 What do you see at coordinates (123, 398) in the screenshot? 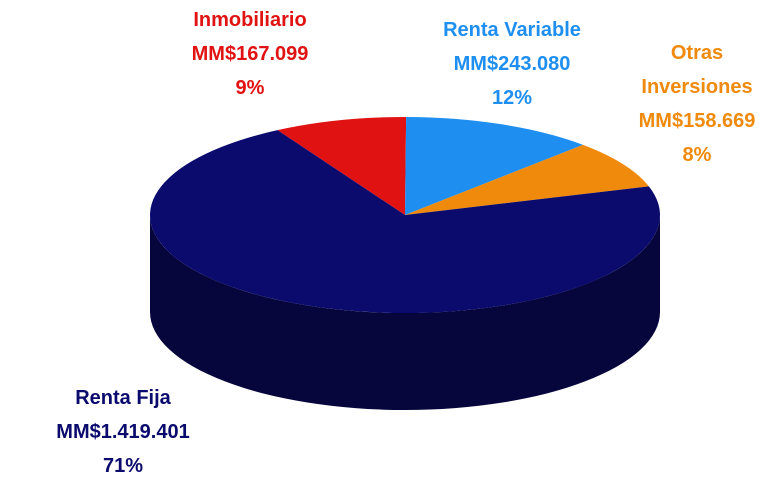
I see `category-label: Renta Fija` at bounding box center [123, 398].